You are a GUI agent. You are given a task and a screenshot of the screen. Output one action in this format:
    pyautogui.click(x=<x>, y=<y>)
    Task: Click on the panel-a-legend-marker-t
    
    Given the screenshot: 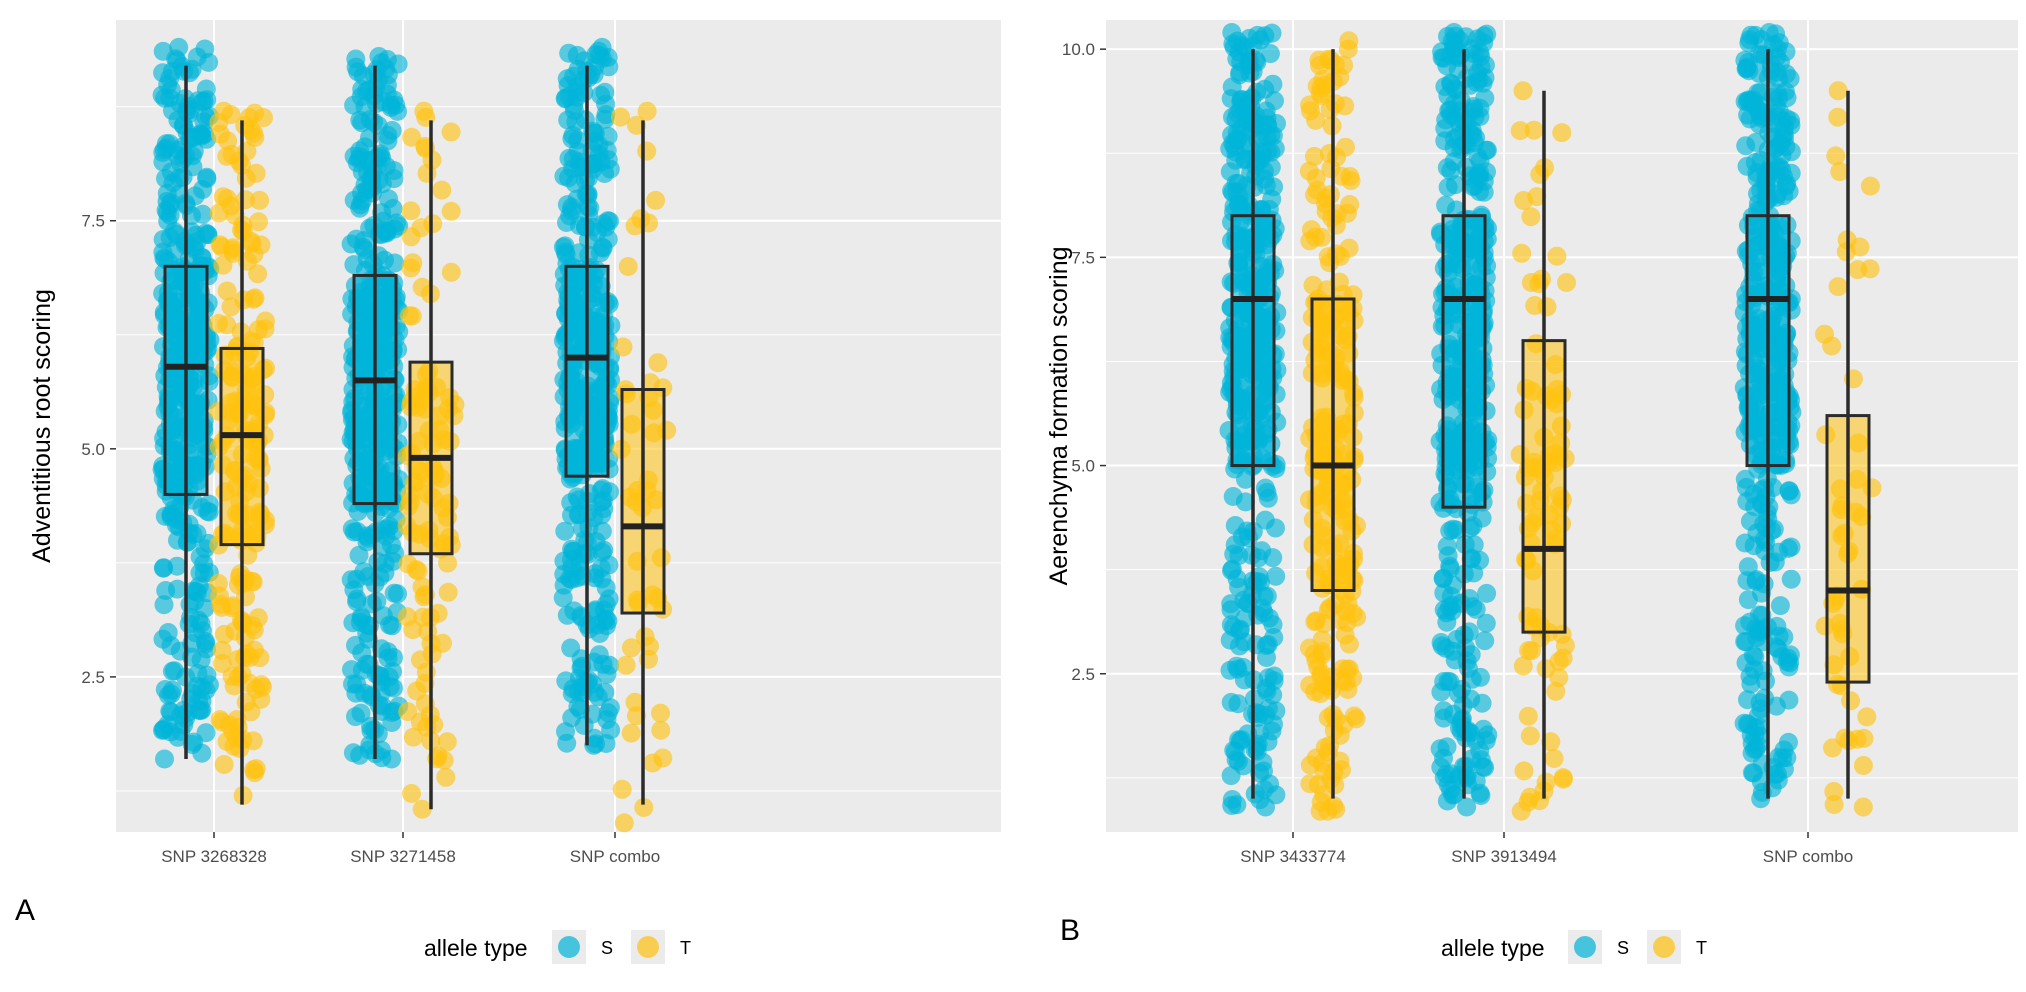 What is the action you would take?
    pyautogui.click(x=648, y=947)
    